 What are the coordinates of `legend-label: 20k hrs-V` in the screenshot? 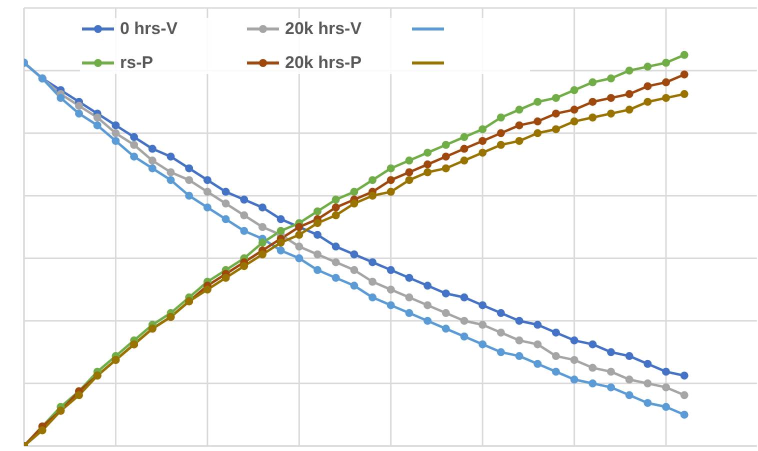 It's located at (323, 29).